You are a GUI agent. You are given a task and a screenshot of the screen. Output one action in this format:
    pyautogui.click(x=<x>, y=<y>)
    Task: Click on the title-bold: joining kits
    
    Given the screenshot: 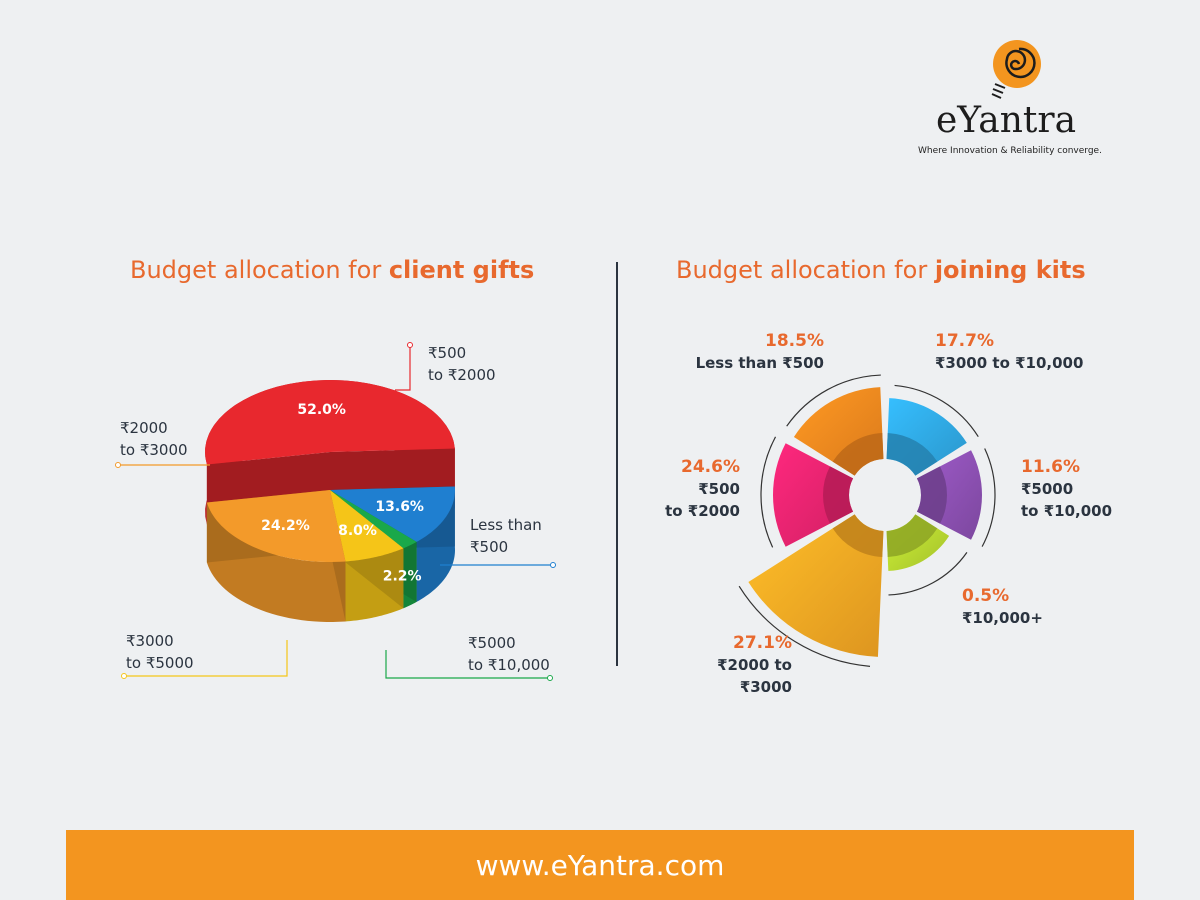 What is the action you would take?
    pyautogui.click(x=1010, y=270)
    